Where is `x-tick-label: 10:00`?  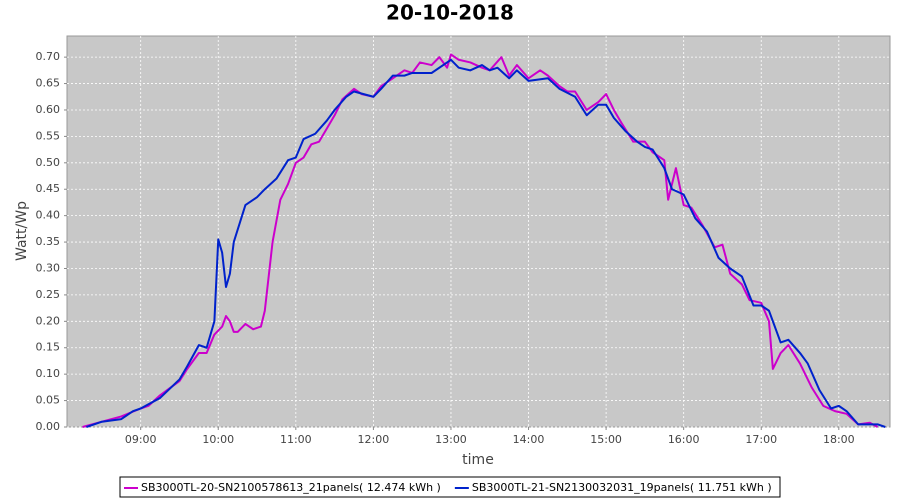
x-tick-label: 10:00 is located at coordinates (218, 439).